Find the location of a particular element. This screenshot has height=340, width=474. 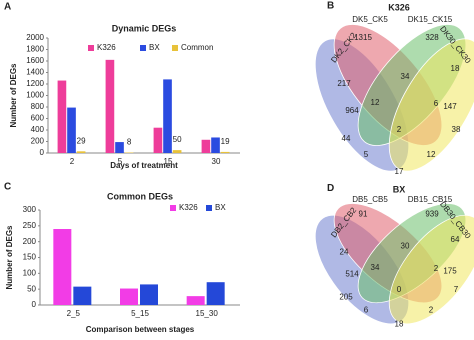

y-tick-label: 100 is located at coordinates (30, 272).